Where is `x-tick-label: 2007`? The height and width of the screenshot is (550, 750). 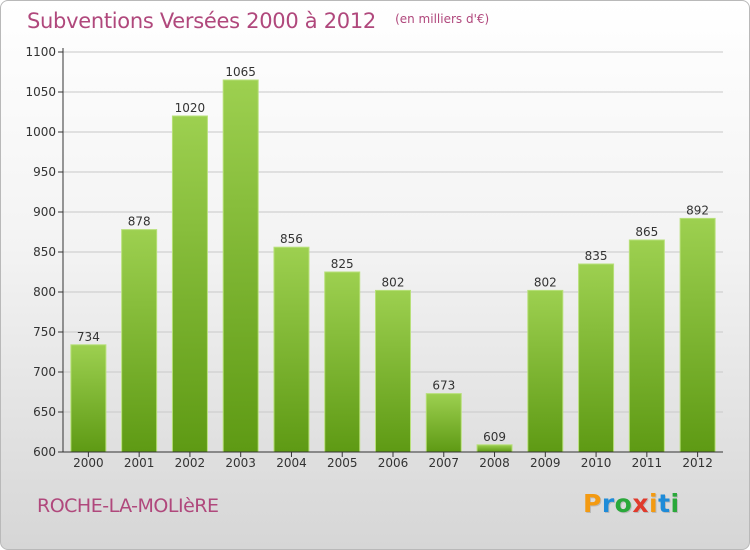
x-tick-label: 2007 is located at coordinates (443, 463).